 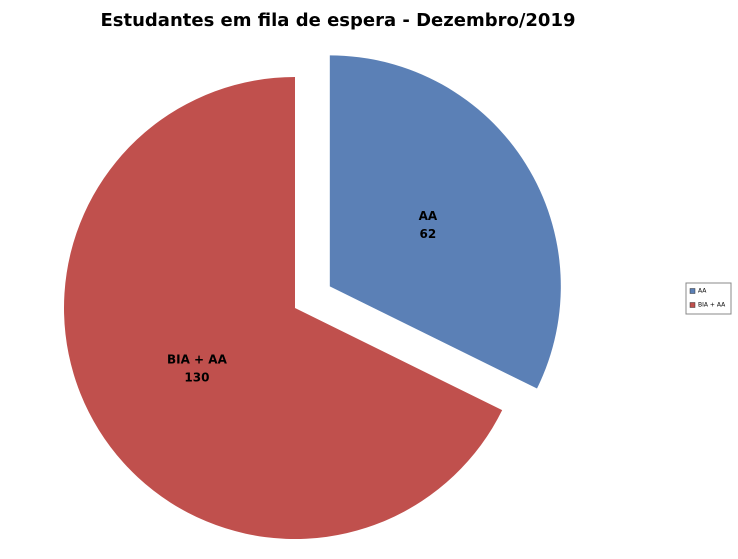 I want to click on legend: AA BIA + AA, so click(x=708, y=298).